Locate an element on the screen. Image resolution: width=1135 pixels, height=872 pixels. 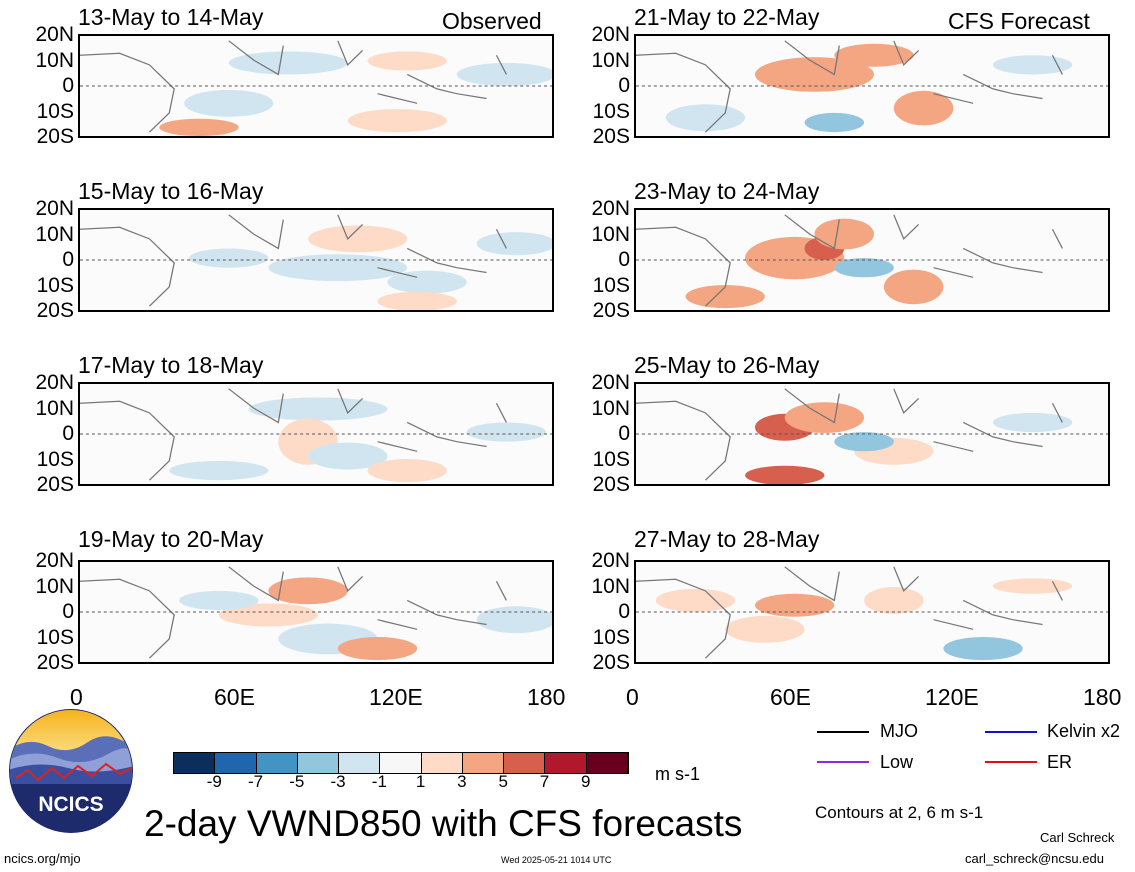
lon-label: 120E is located at coordinates (396, 697).